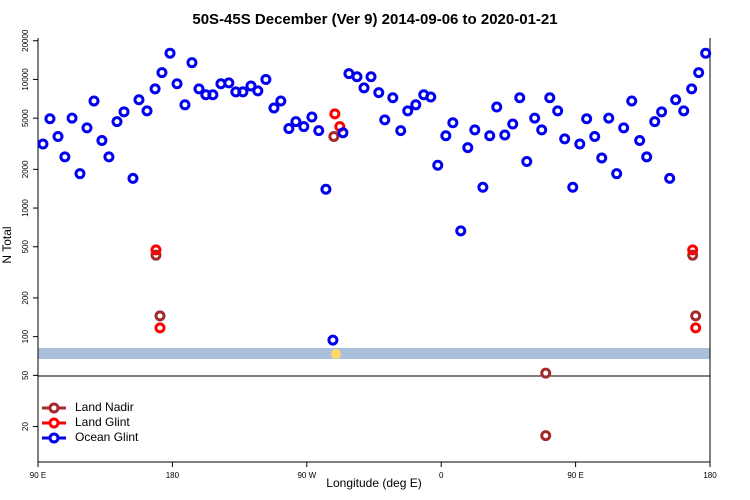 This screenshot has width=750, height=500. What do you see at coordinates (25, 40) in the screenshot?
I see `y-tick-label: 20000` at bounding box center [25, 40].